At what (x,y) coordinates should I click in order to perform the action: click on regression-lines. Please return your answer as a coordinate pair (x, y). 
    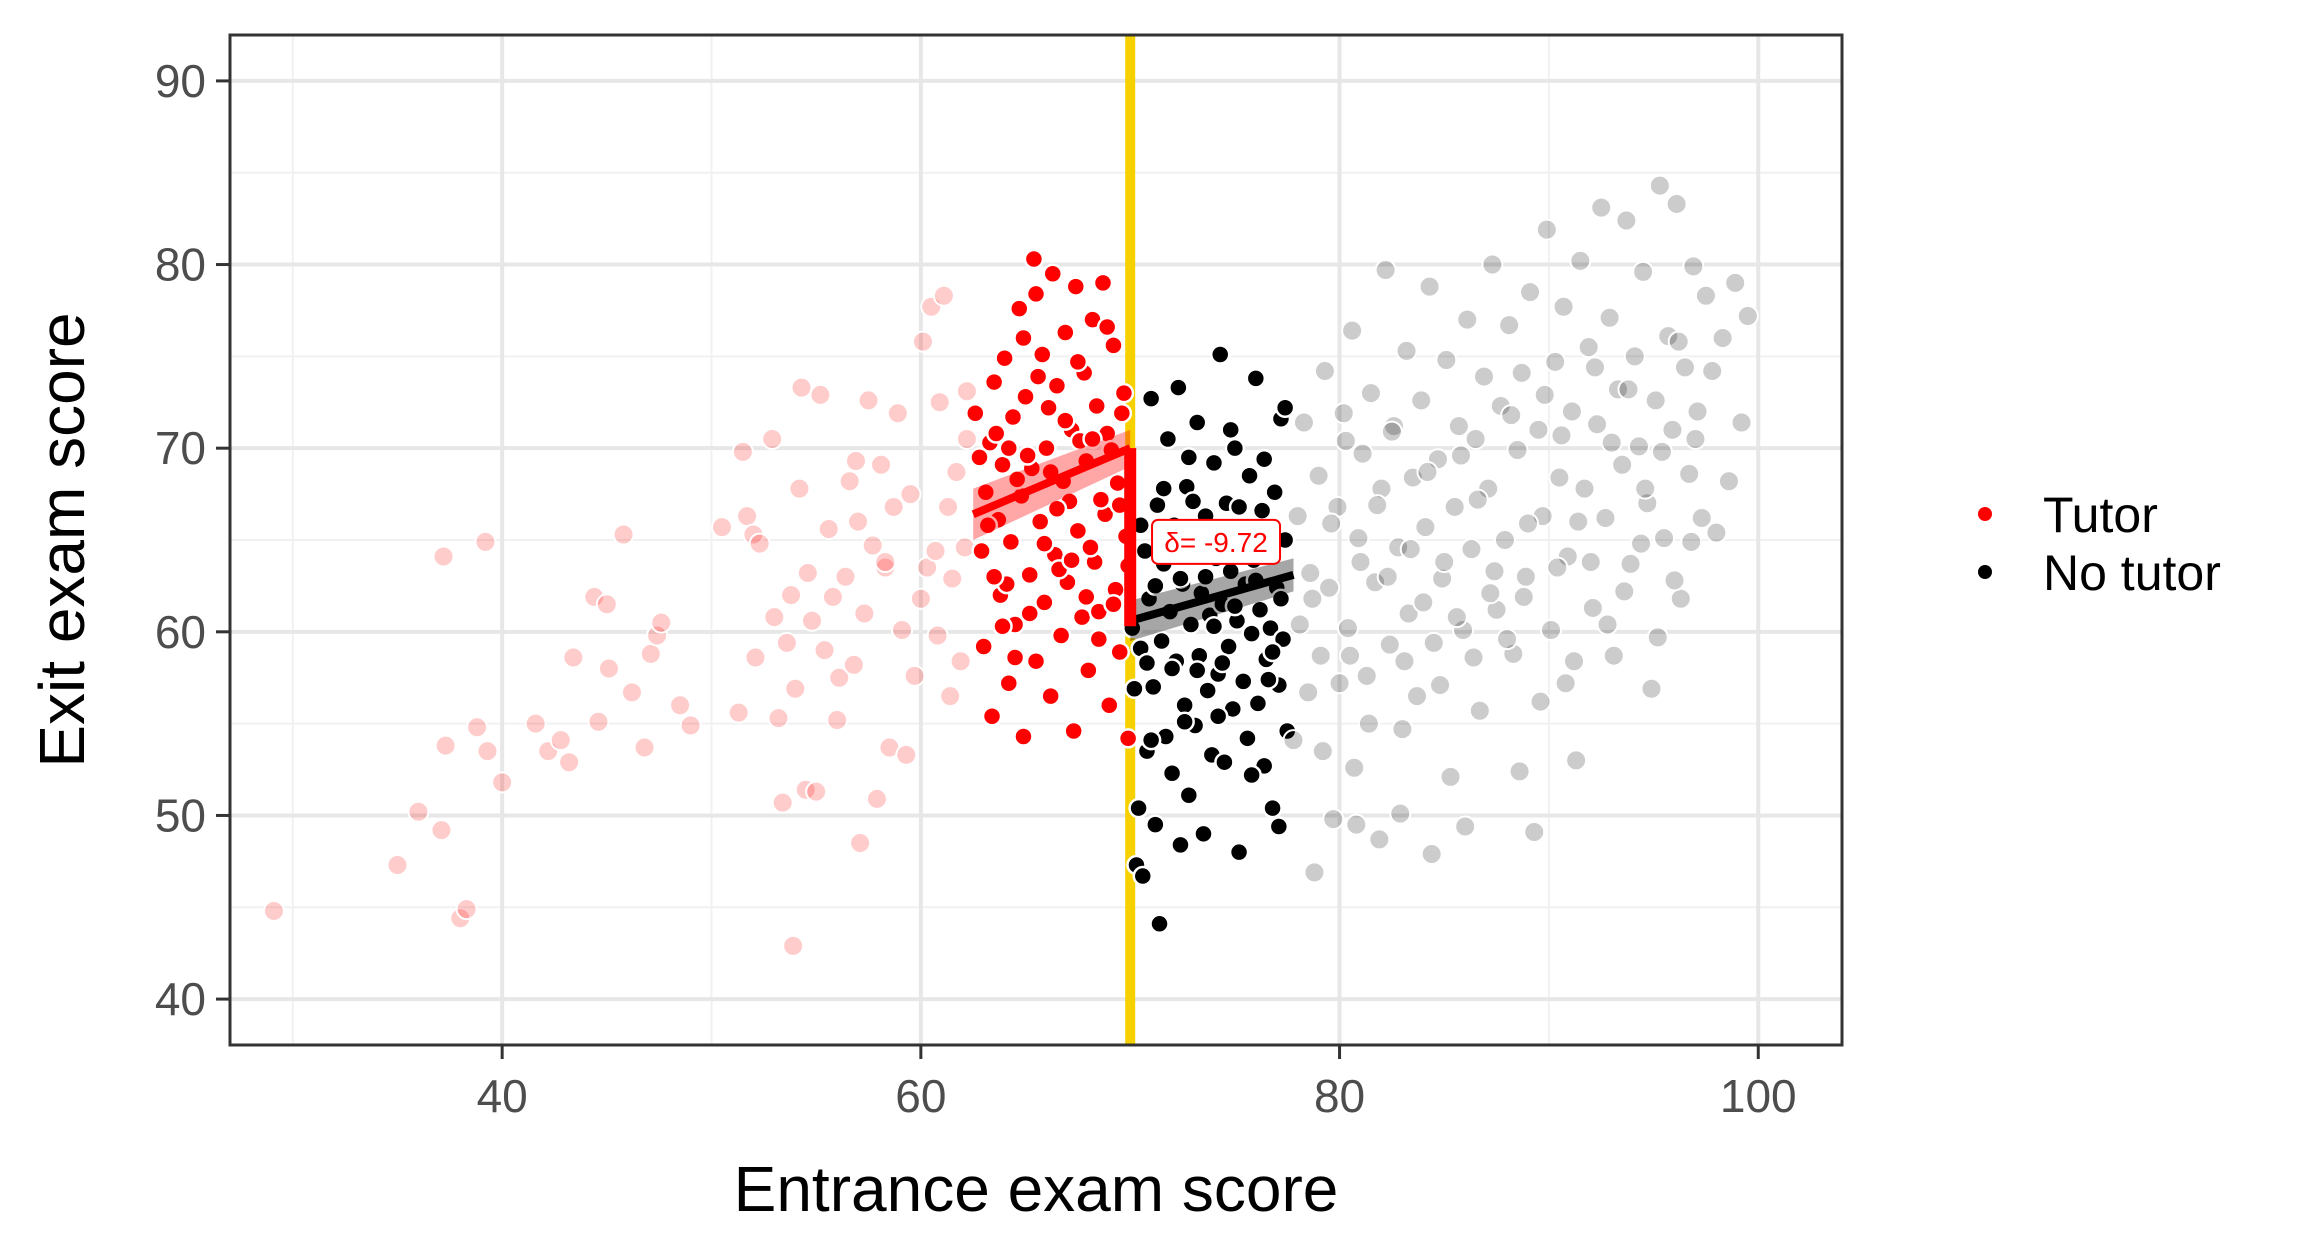
    Looking at the image, I should click on (1133, 535).